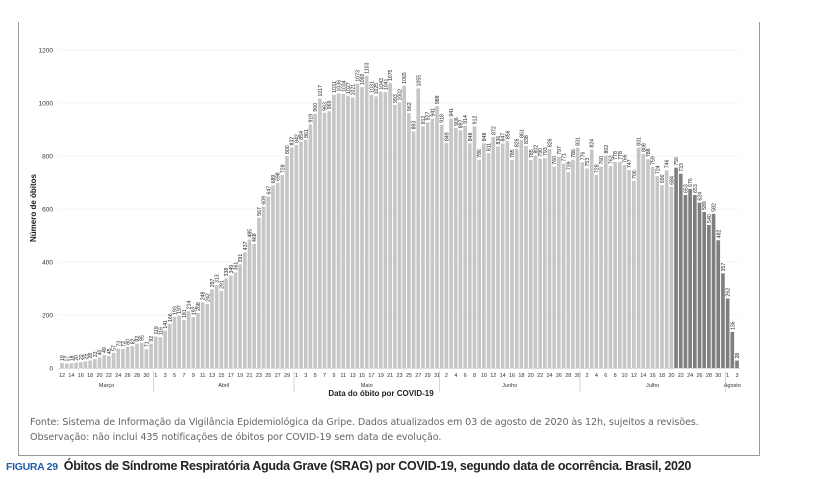  I want to click on y-tick-label: 600, so click(47, 210).